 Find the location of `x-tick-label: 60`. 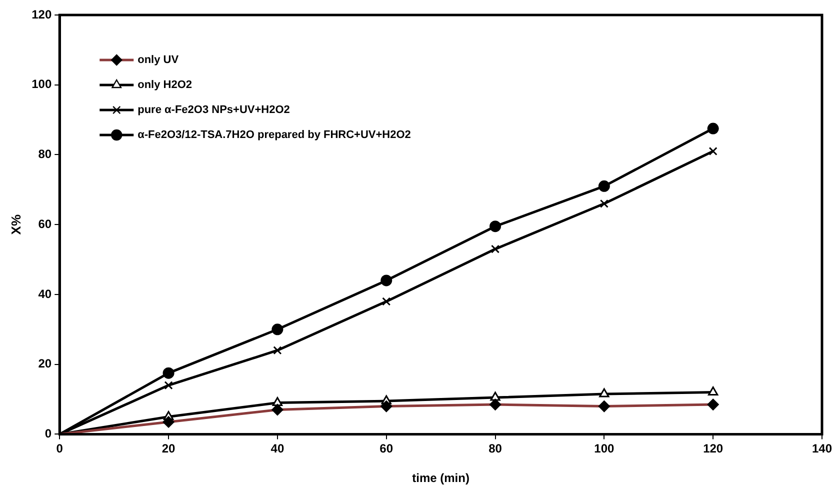

x-tick-label: 60 is located at coordinates (387, 449).